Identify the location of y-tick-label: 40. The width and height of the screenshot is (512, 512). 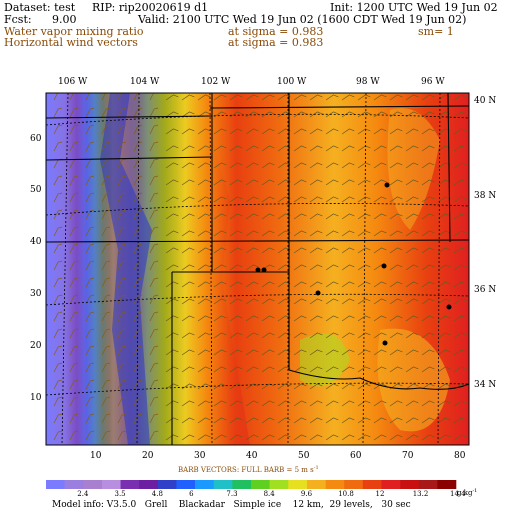
(36, 242).